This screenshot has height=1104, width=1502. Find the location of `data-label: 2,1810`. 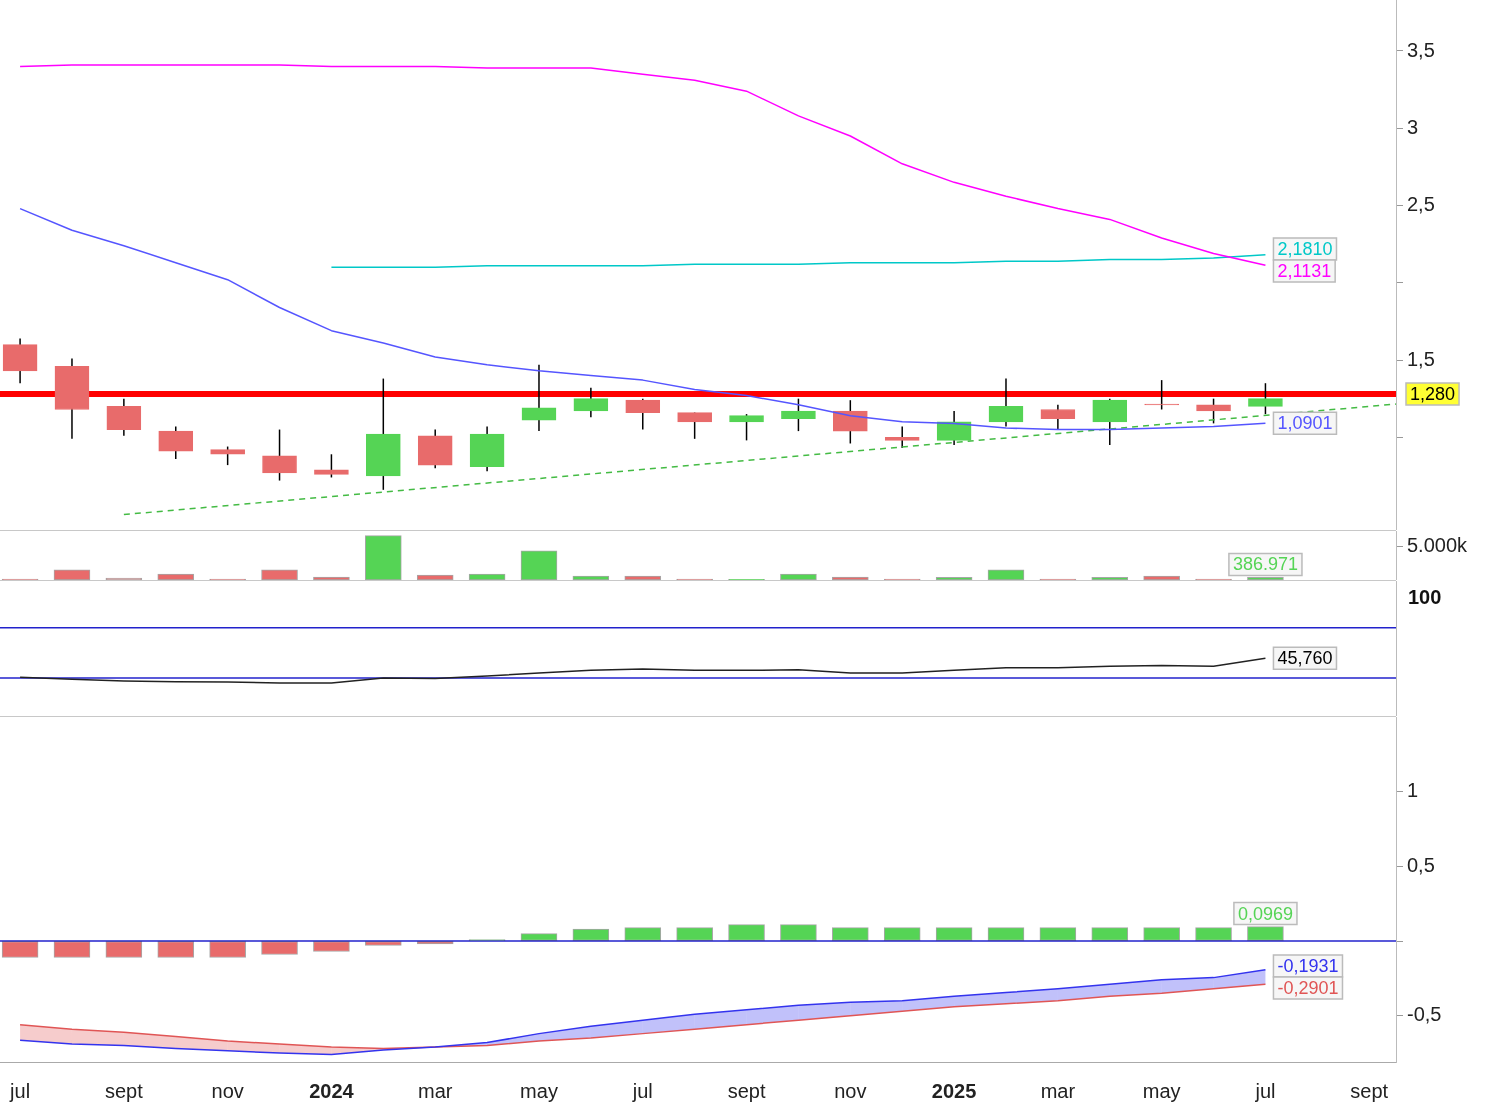

data-label: 2,1810 is located at coordinates (1305, 249).